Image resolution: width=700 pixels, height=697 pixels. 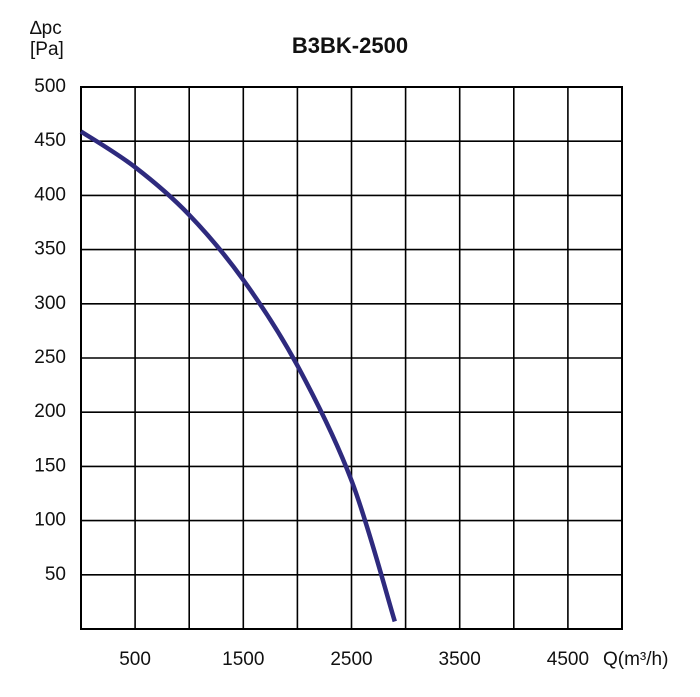 I want to click on y-tick-label: 150, so click(x=50, y=465).